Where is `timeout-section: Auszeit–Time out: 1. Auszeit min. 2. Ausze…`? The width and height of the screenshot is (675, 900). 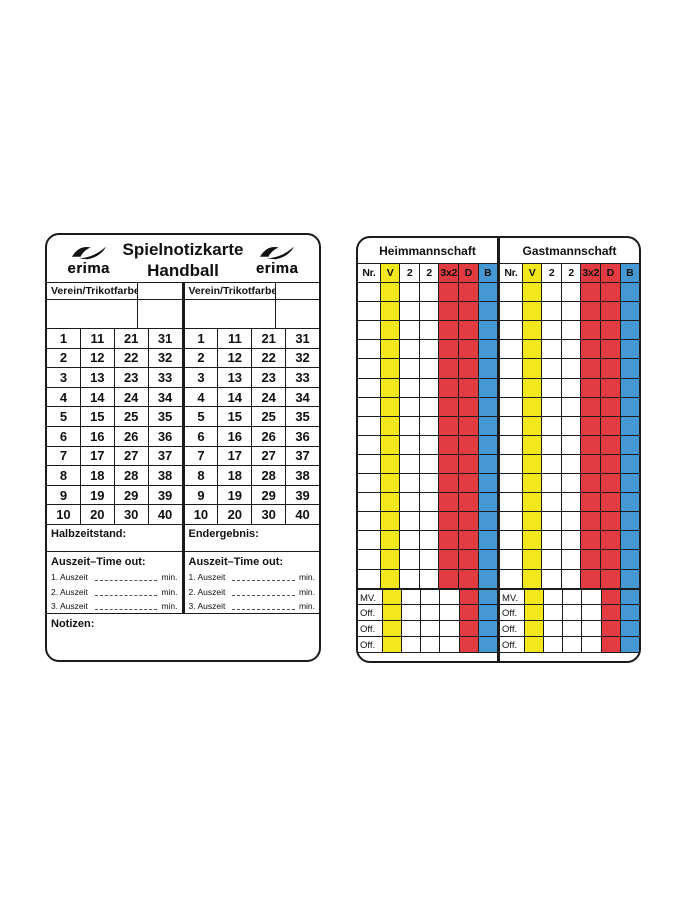
timeout-section: Auszeit–Time out: 1. Auszeit min. 2. Ausze… is located at coordinates (114, 582).